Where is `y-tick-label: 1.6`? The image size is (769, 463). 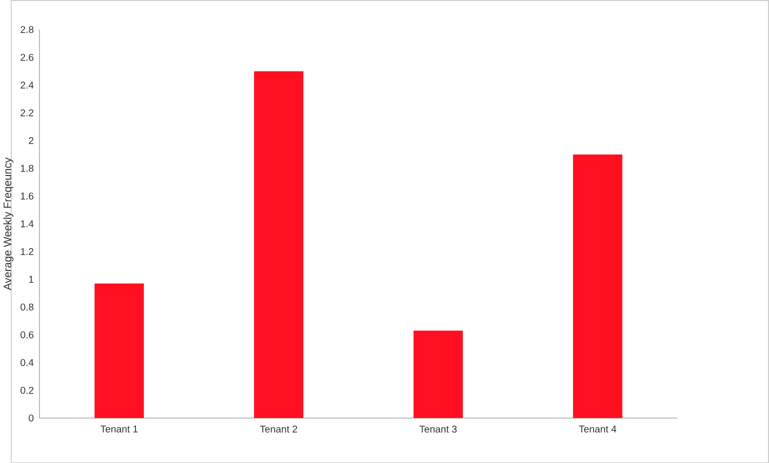 y-tick-label: 1.6 is located at coordinates (27, 196).